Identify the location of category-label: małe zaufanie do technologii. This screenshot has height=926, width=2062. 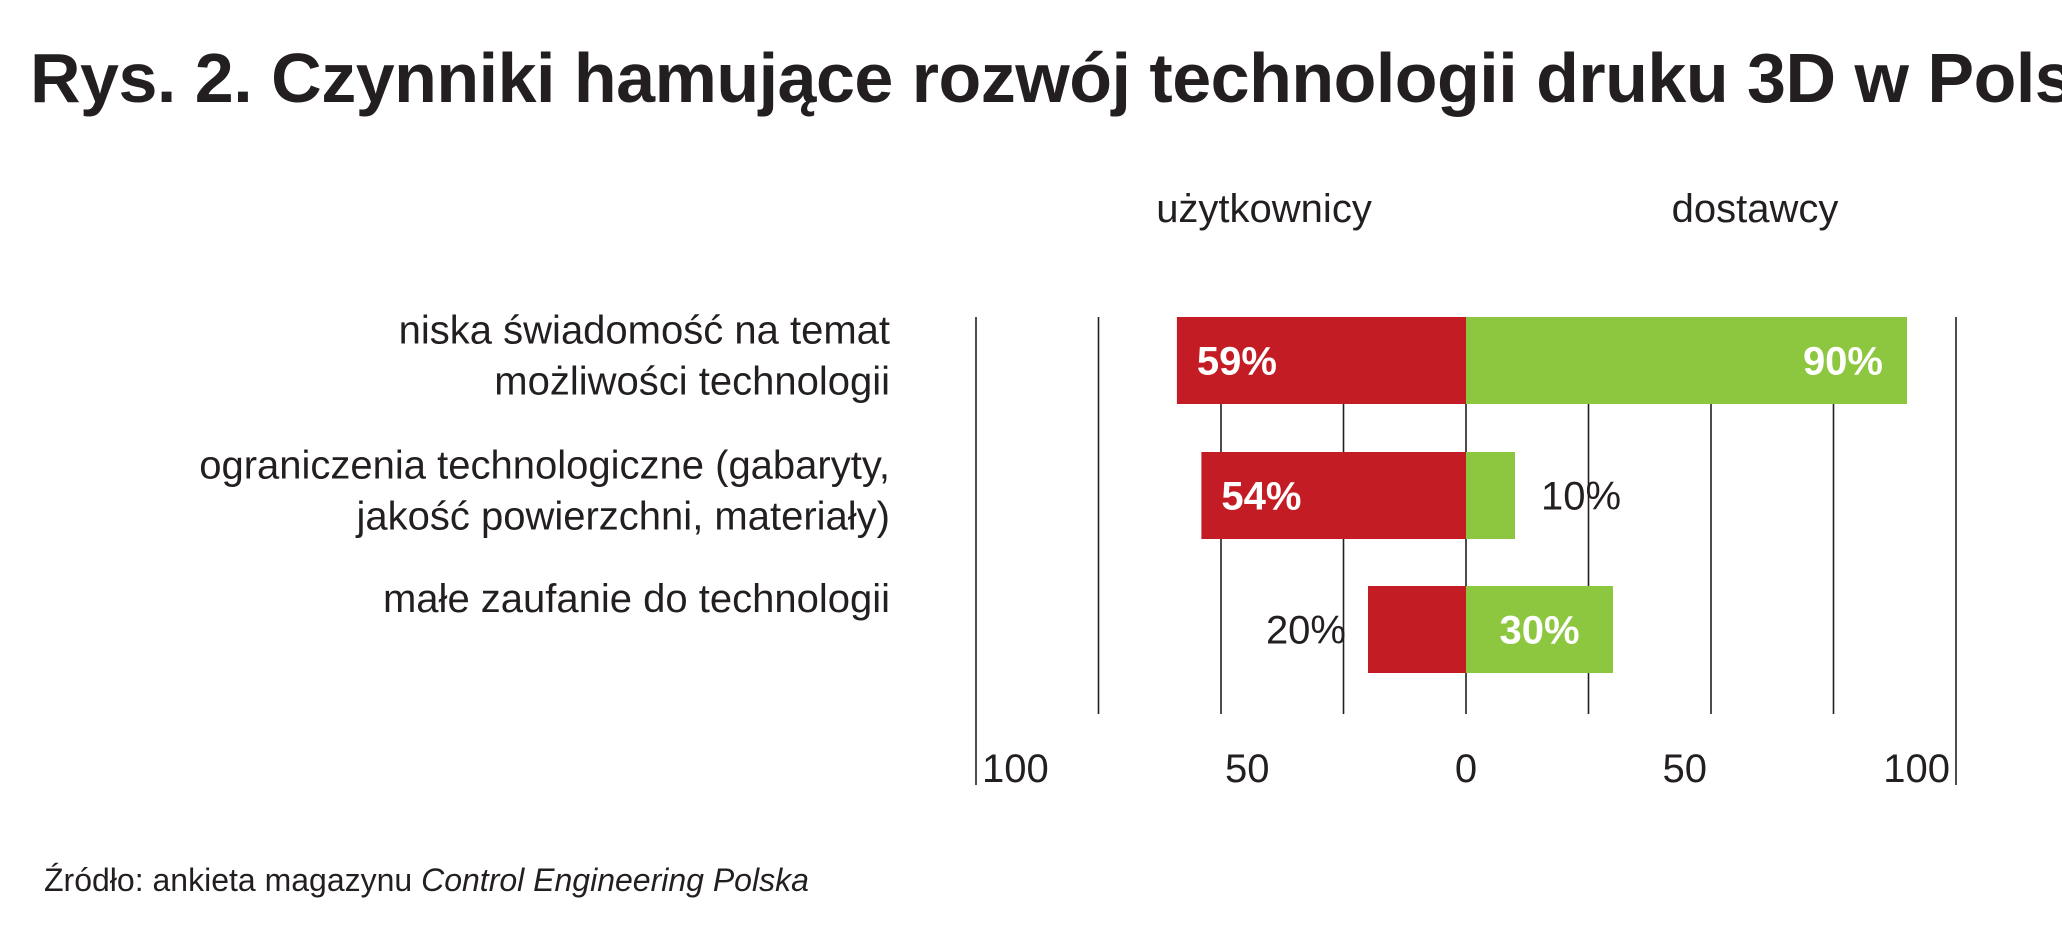
(636, 599).